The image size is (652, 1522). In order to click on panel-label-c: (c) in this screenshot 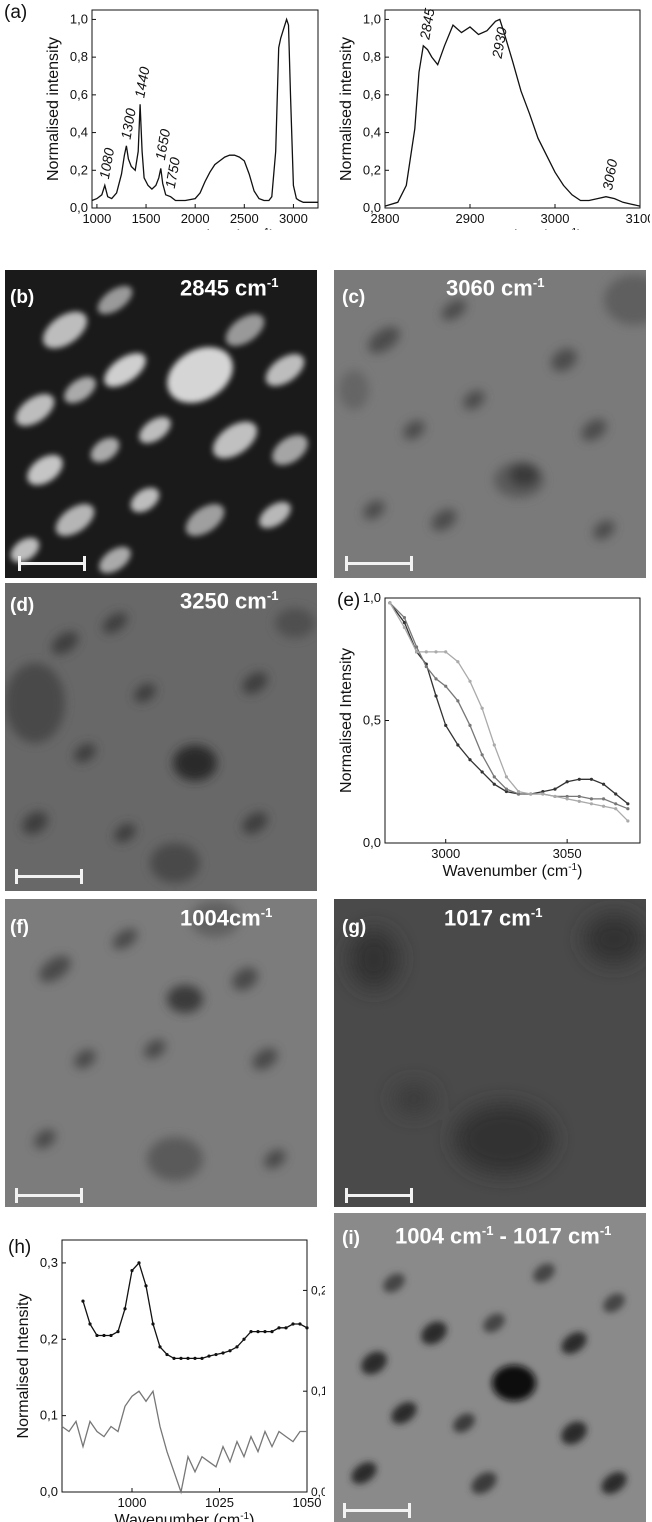, I will do `click(354, 297)`.